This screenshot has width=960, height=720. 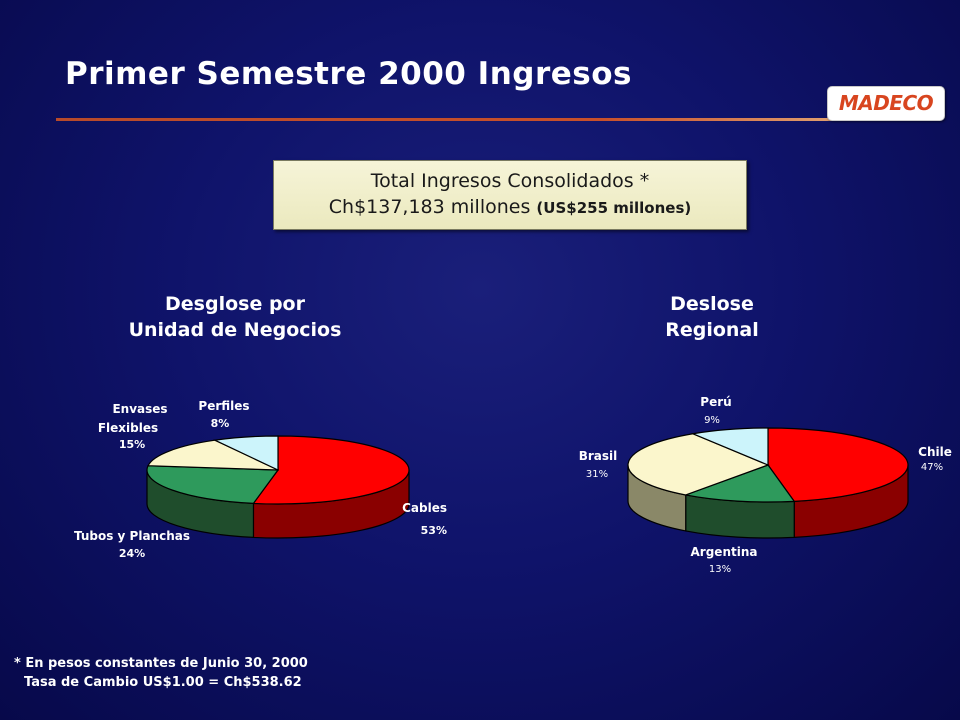 What do you see at coordinates (220, 423) in the screenshot?
I see `slice-percent: 8%` at bounding box center [220, 423].